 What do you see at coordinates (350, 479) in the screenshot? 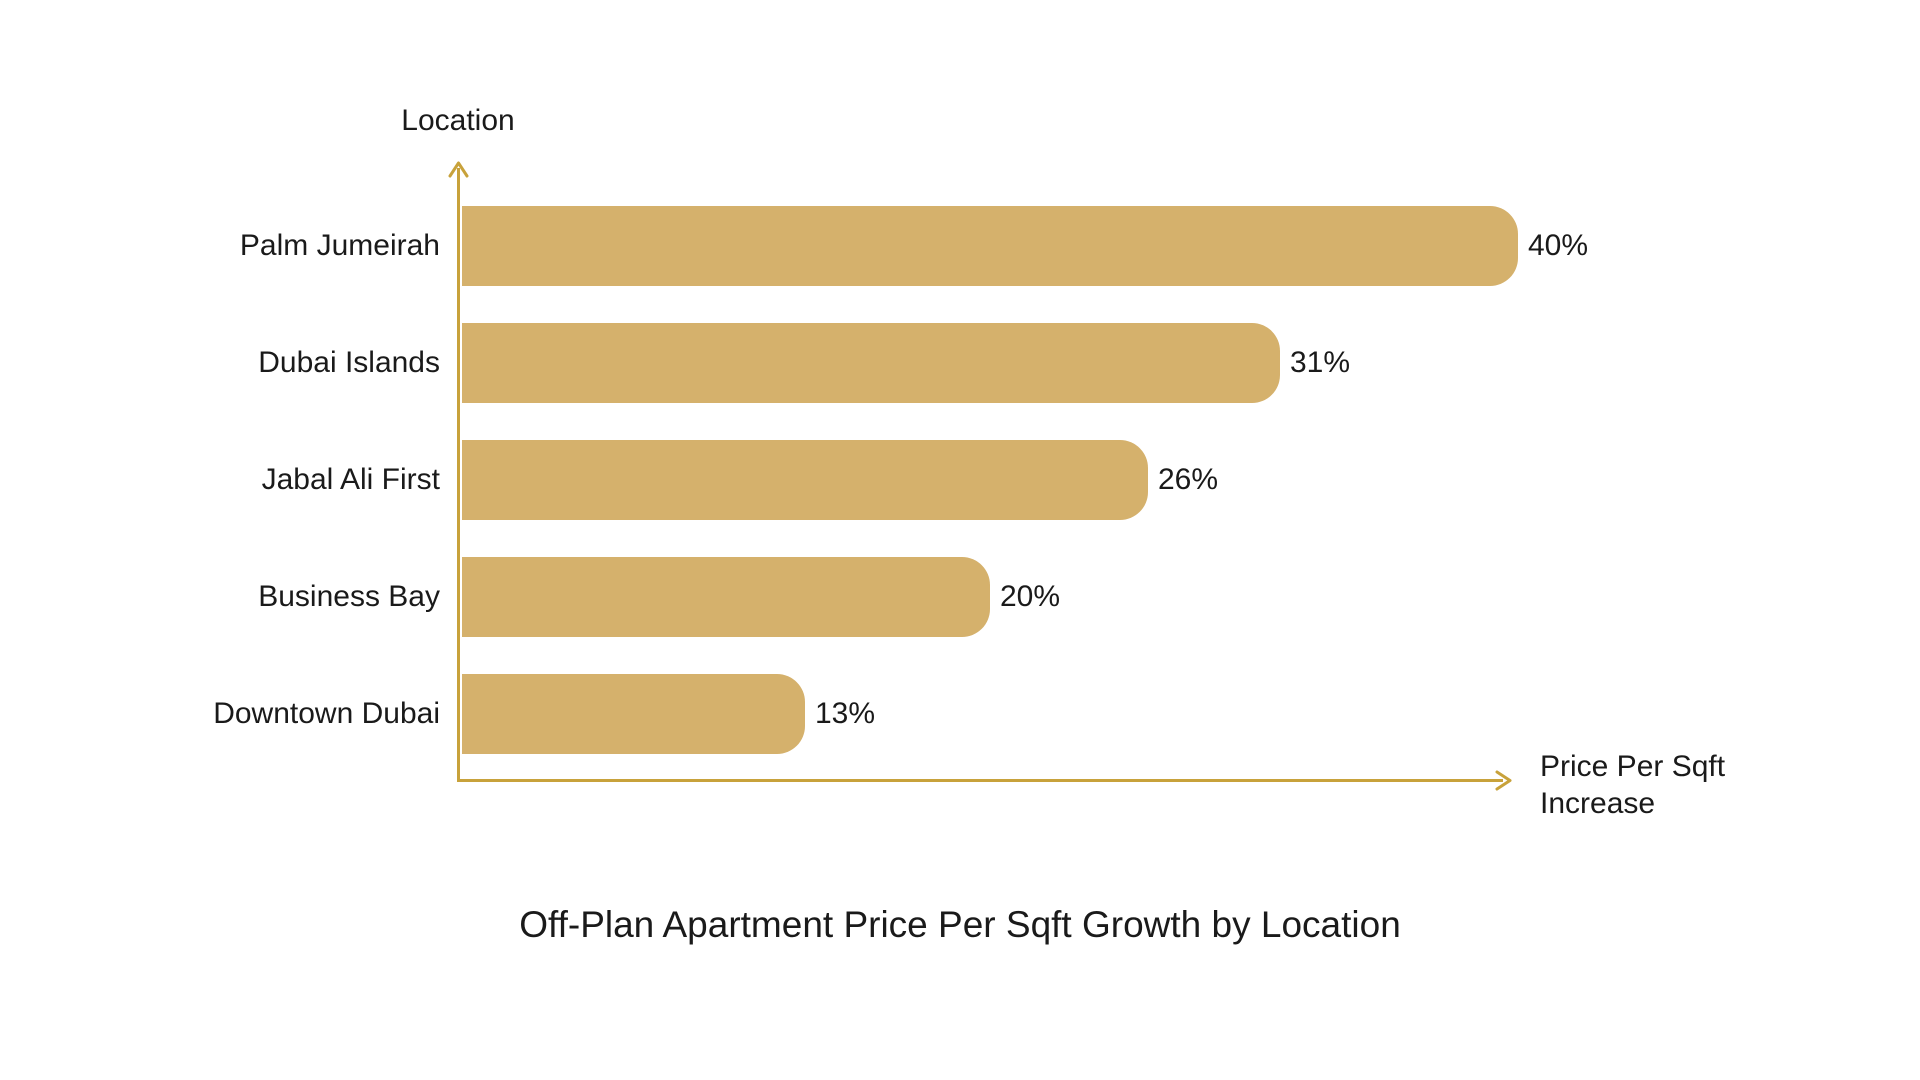
I see `category-label: Jabal Ali First` at bounding box center [350, 479].